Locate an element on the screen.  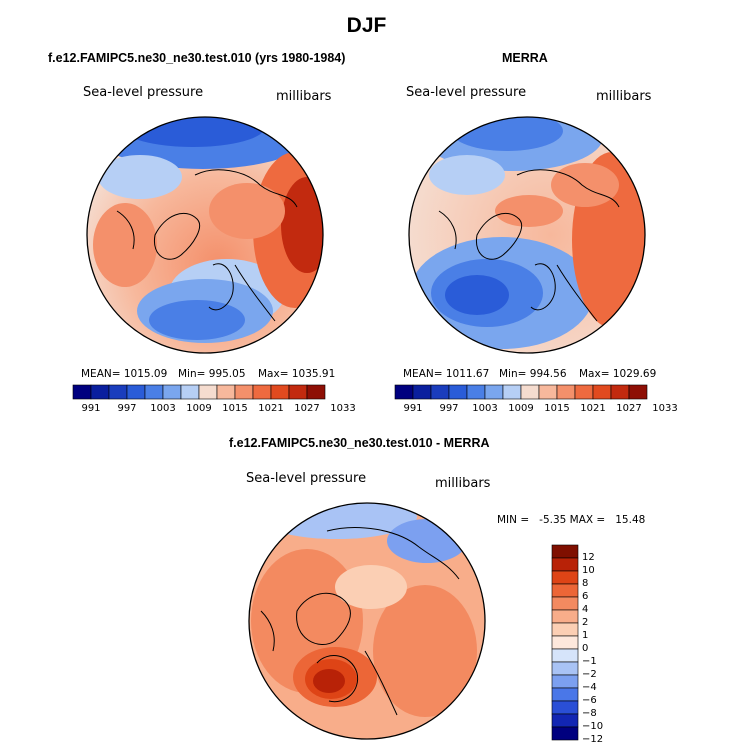
panel-2-colorbar-tick-label: 1027 is located at coordinates (629, 408).